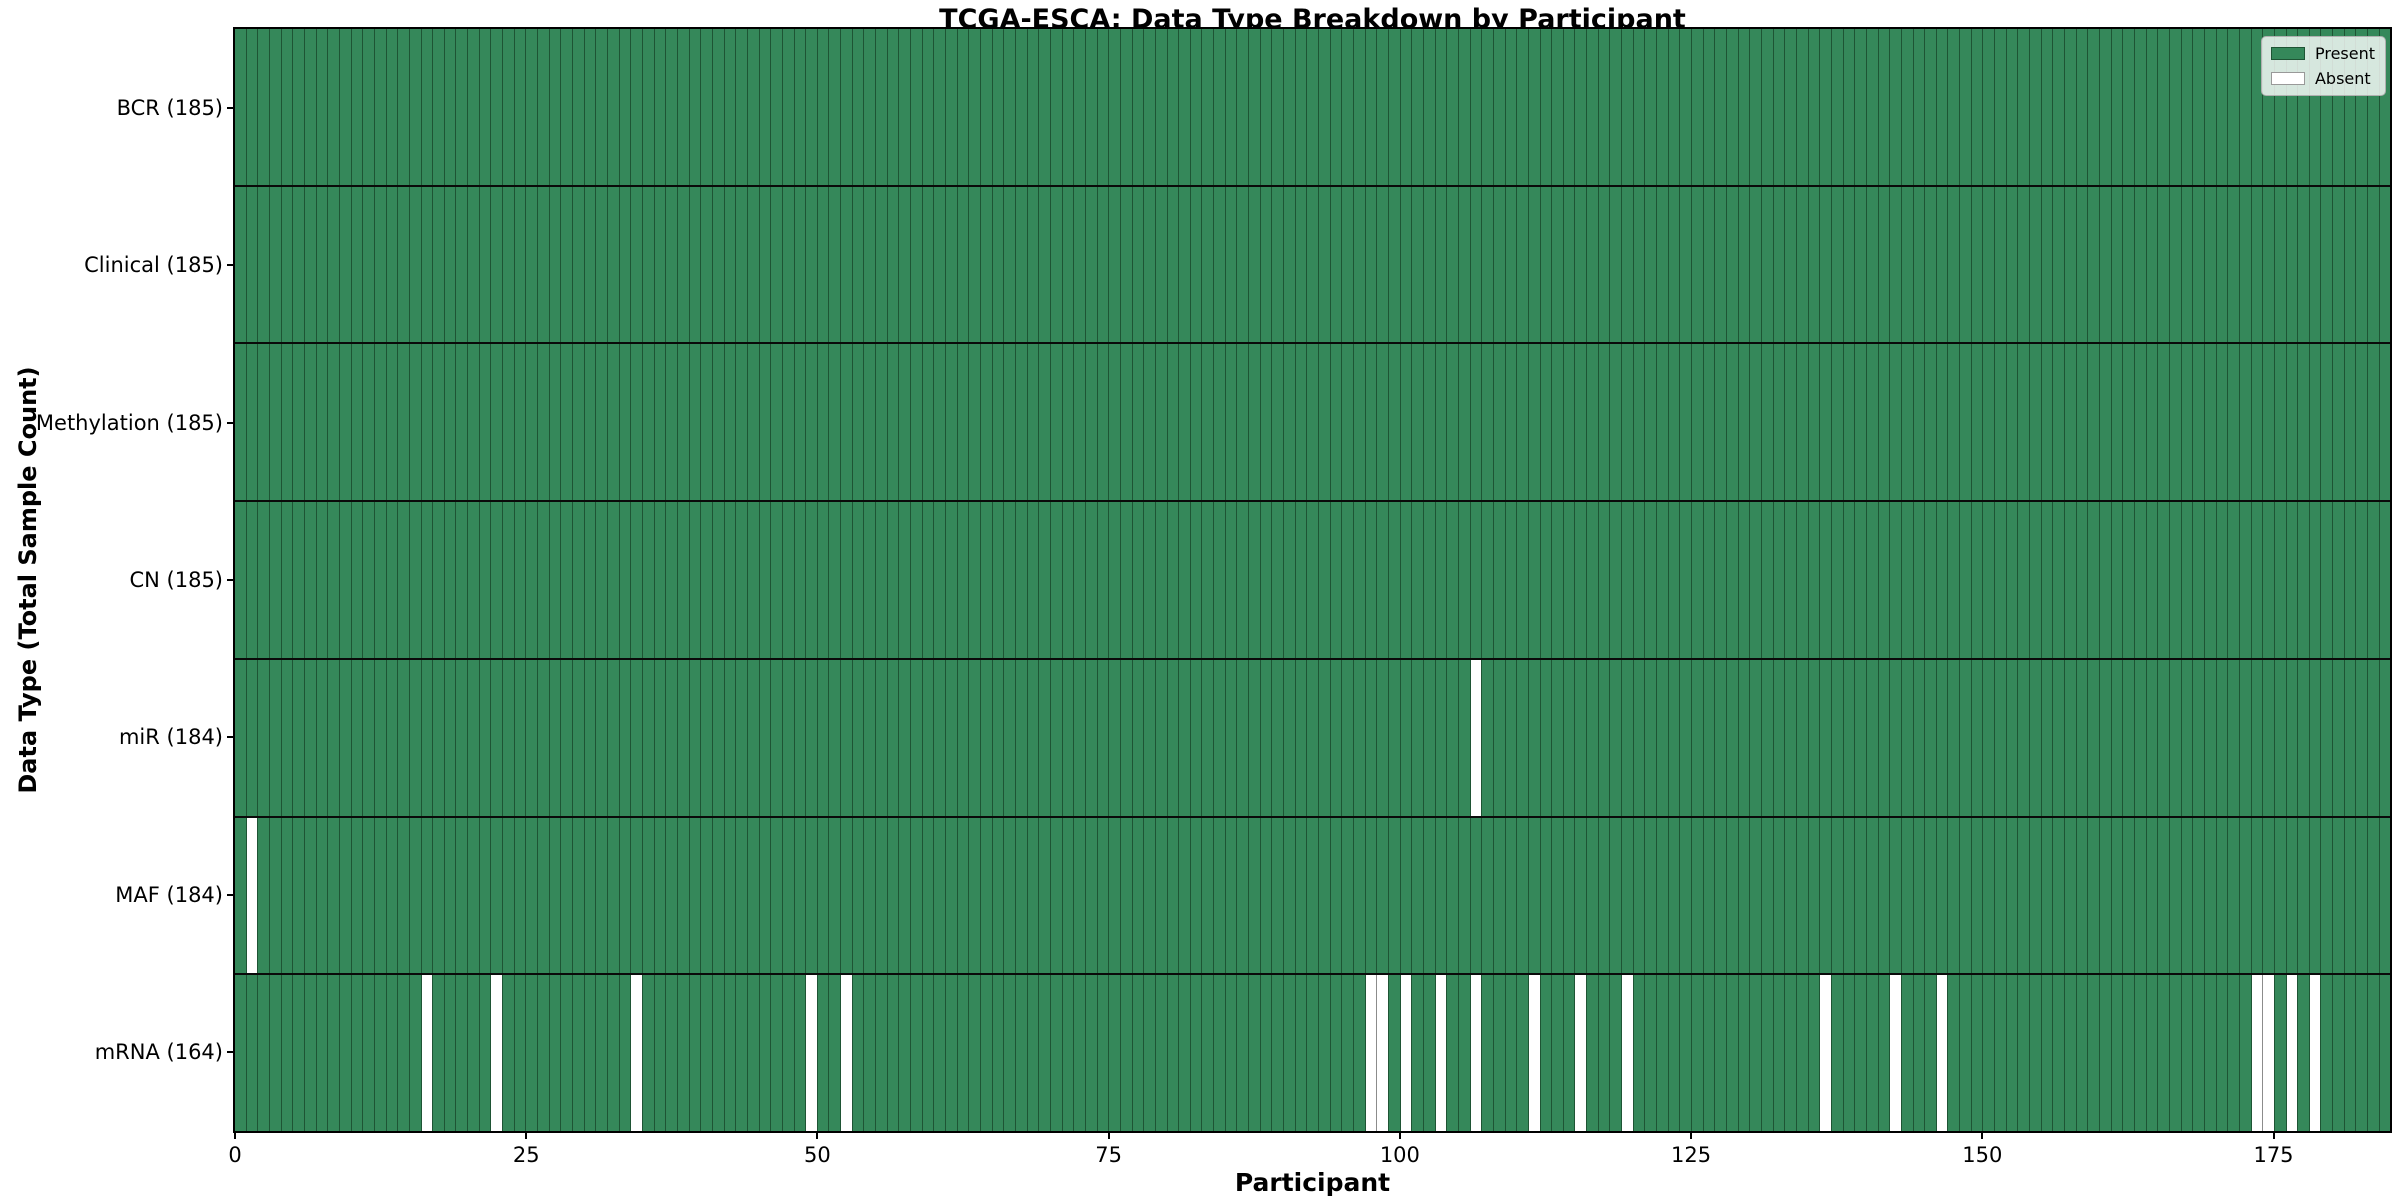  Describe the element at coordinates (1312, 1182) in the screenshot. I see `x-axis-label: Participant` at that location.